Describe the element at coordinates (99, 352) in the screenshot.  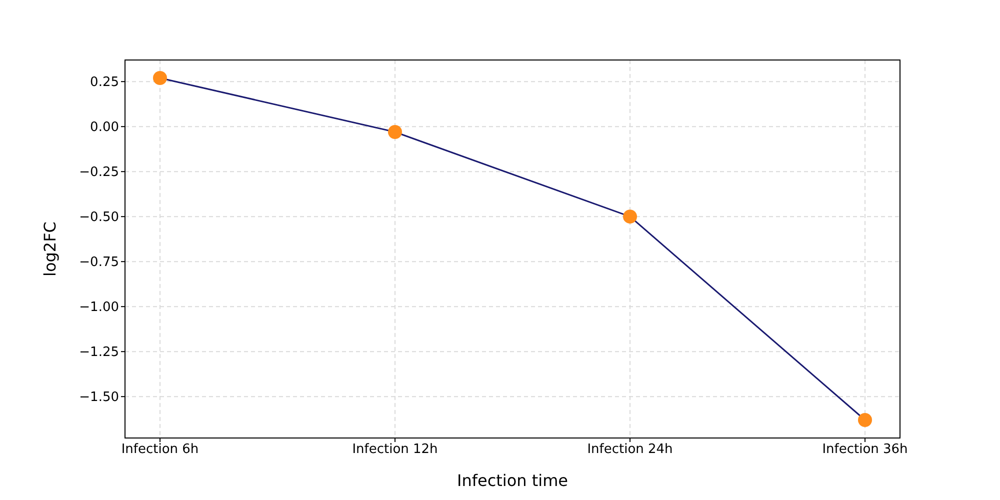
I see `y-tick-label: −1.25` at that location.